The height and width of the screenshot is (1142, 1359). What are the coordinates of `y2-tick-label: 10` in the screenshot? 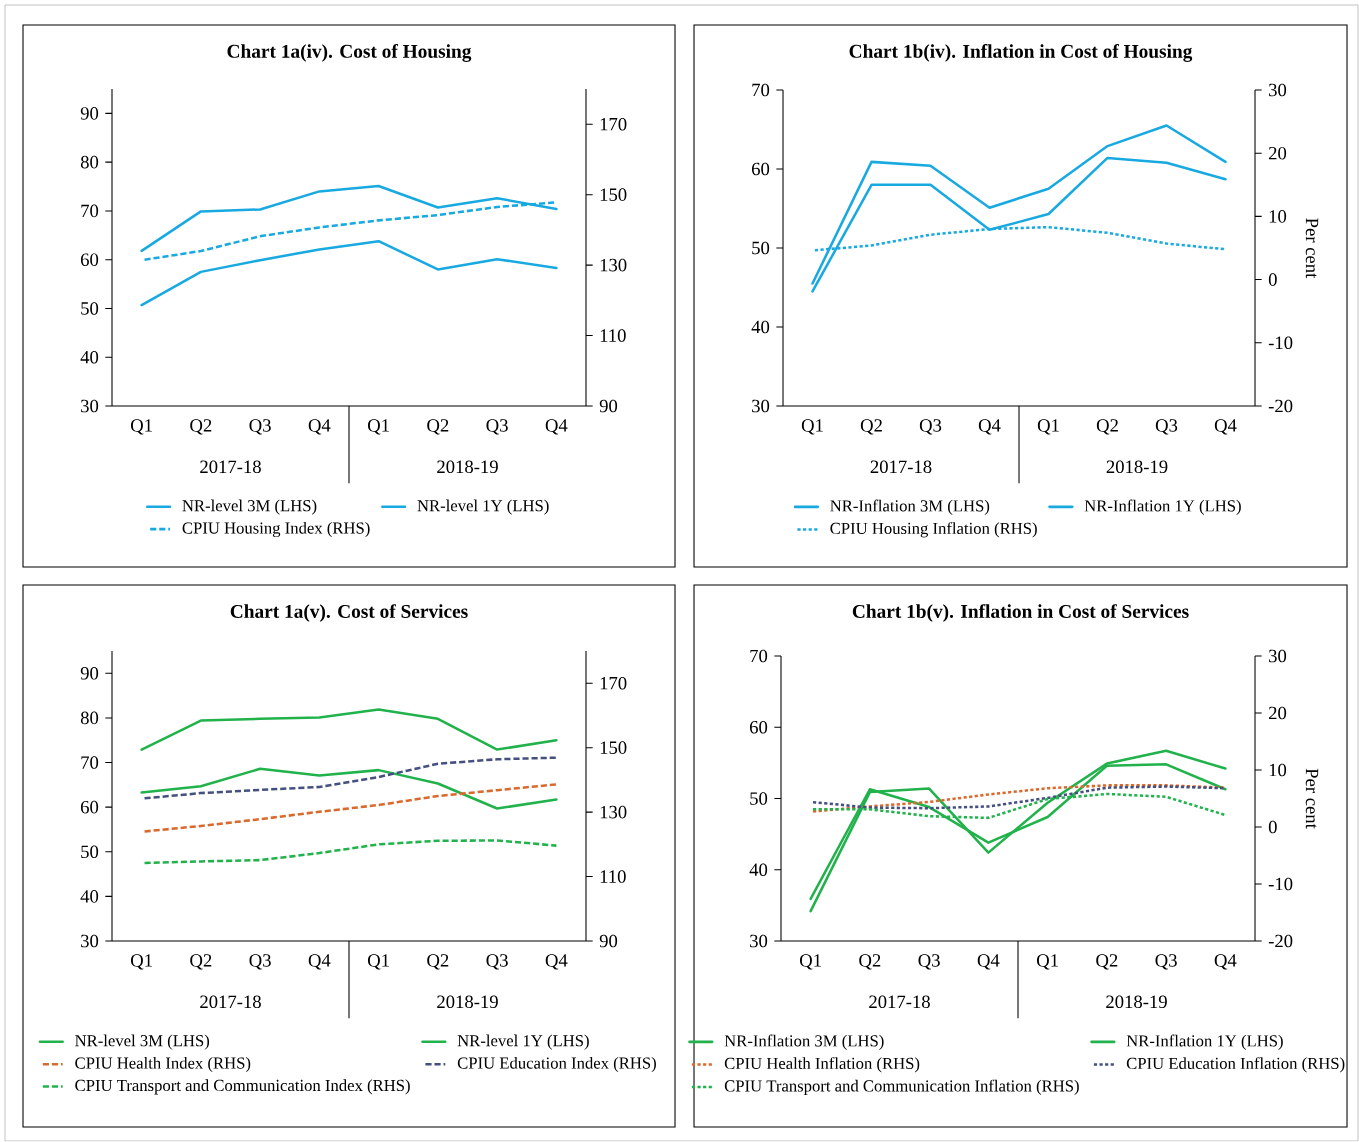 It's located at (1278, 770).